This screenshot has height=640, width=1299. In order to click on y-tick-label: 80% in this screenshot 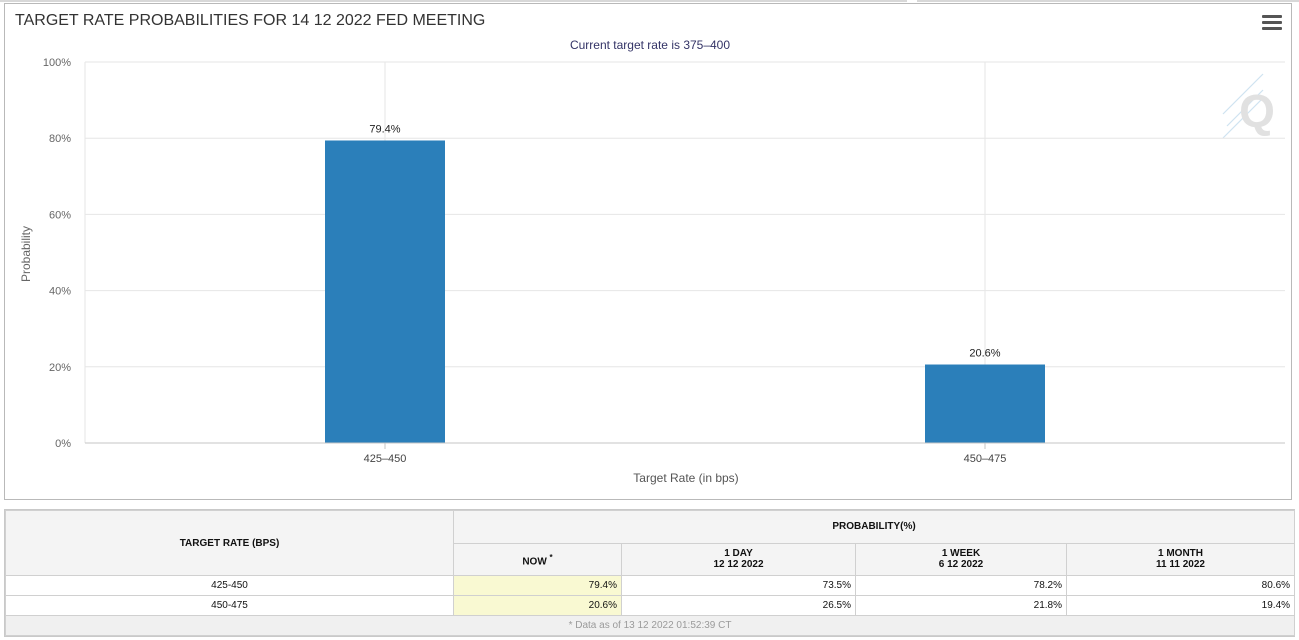, I will do `click(60, 139)`.